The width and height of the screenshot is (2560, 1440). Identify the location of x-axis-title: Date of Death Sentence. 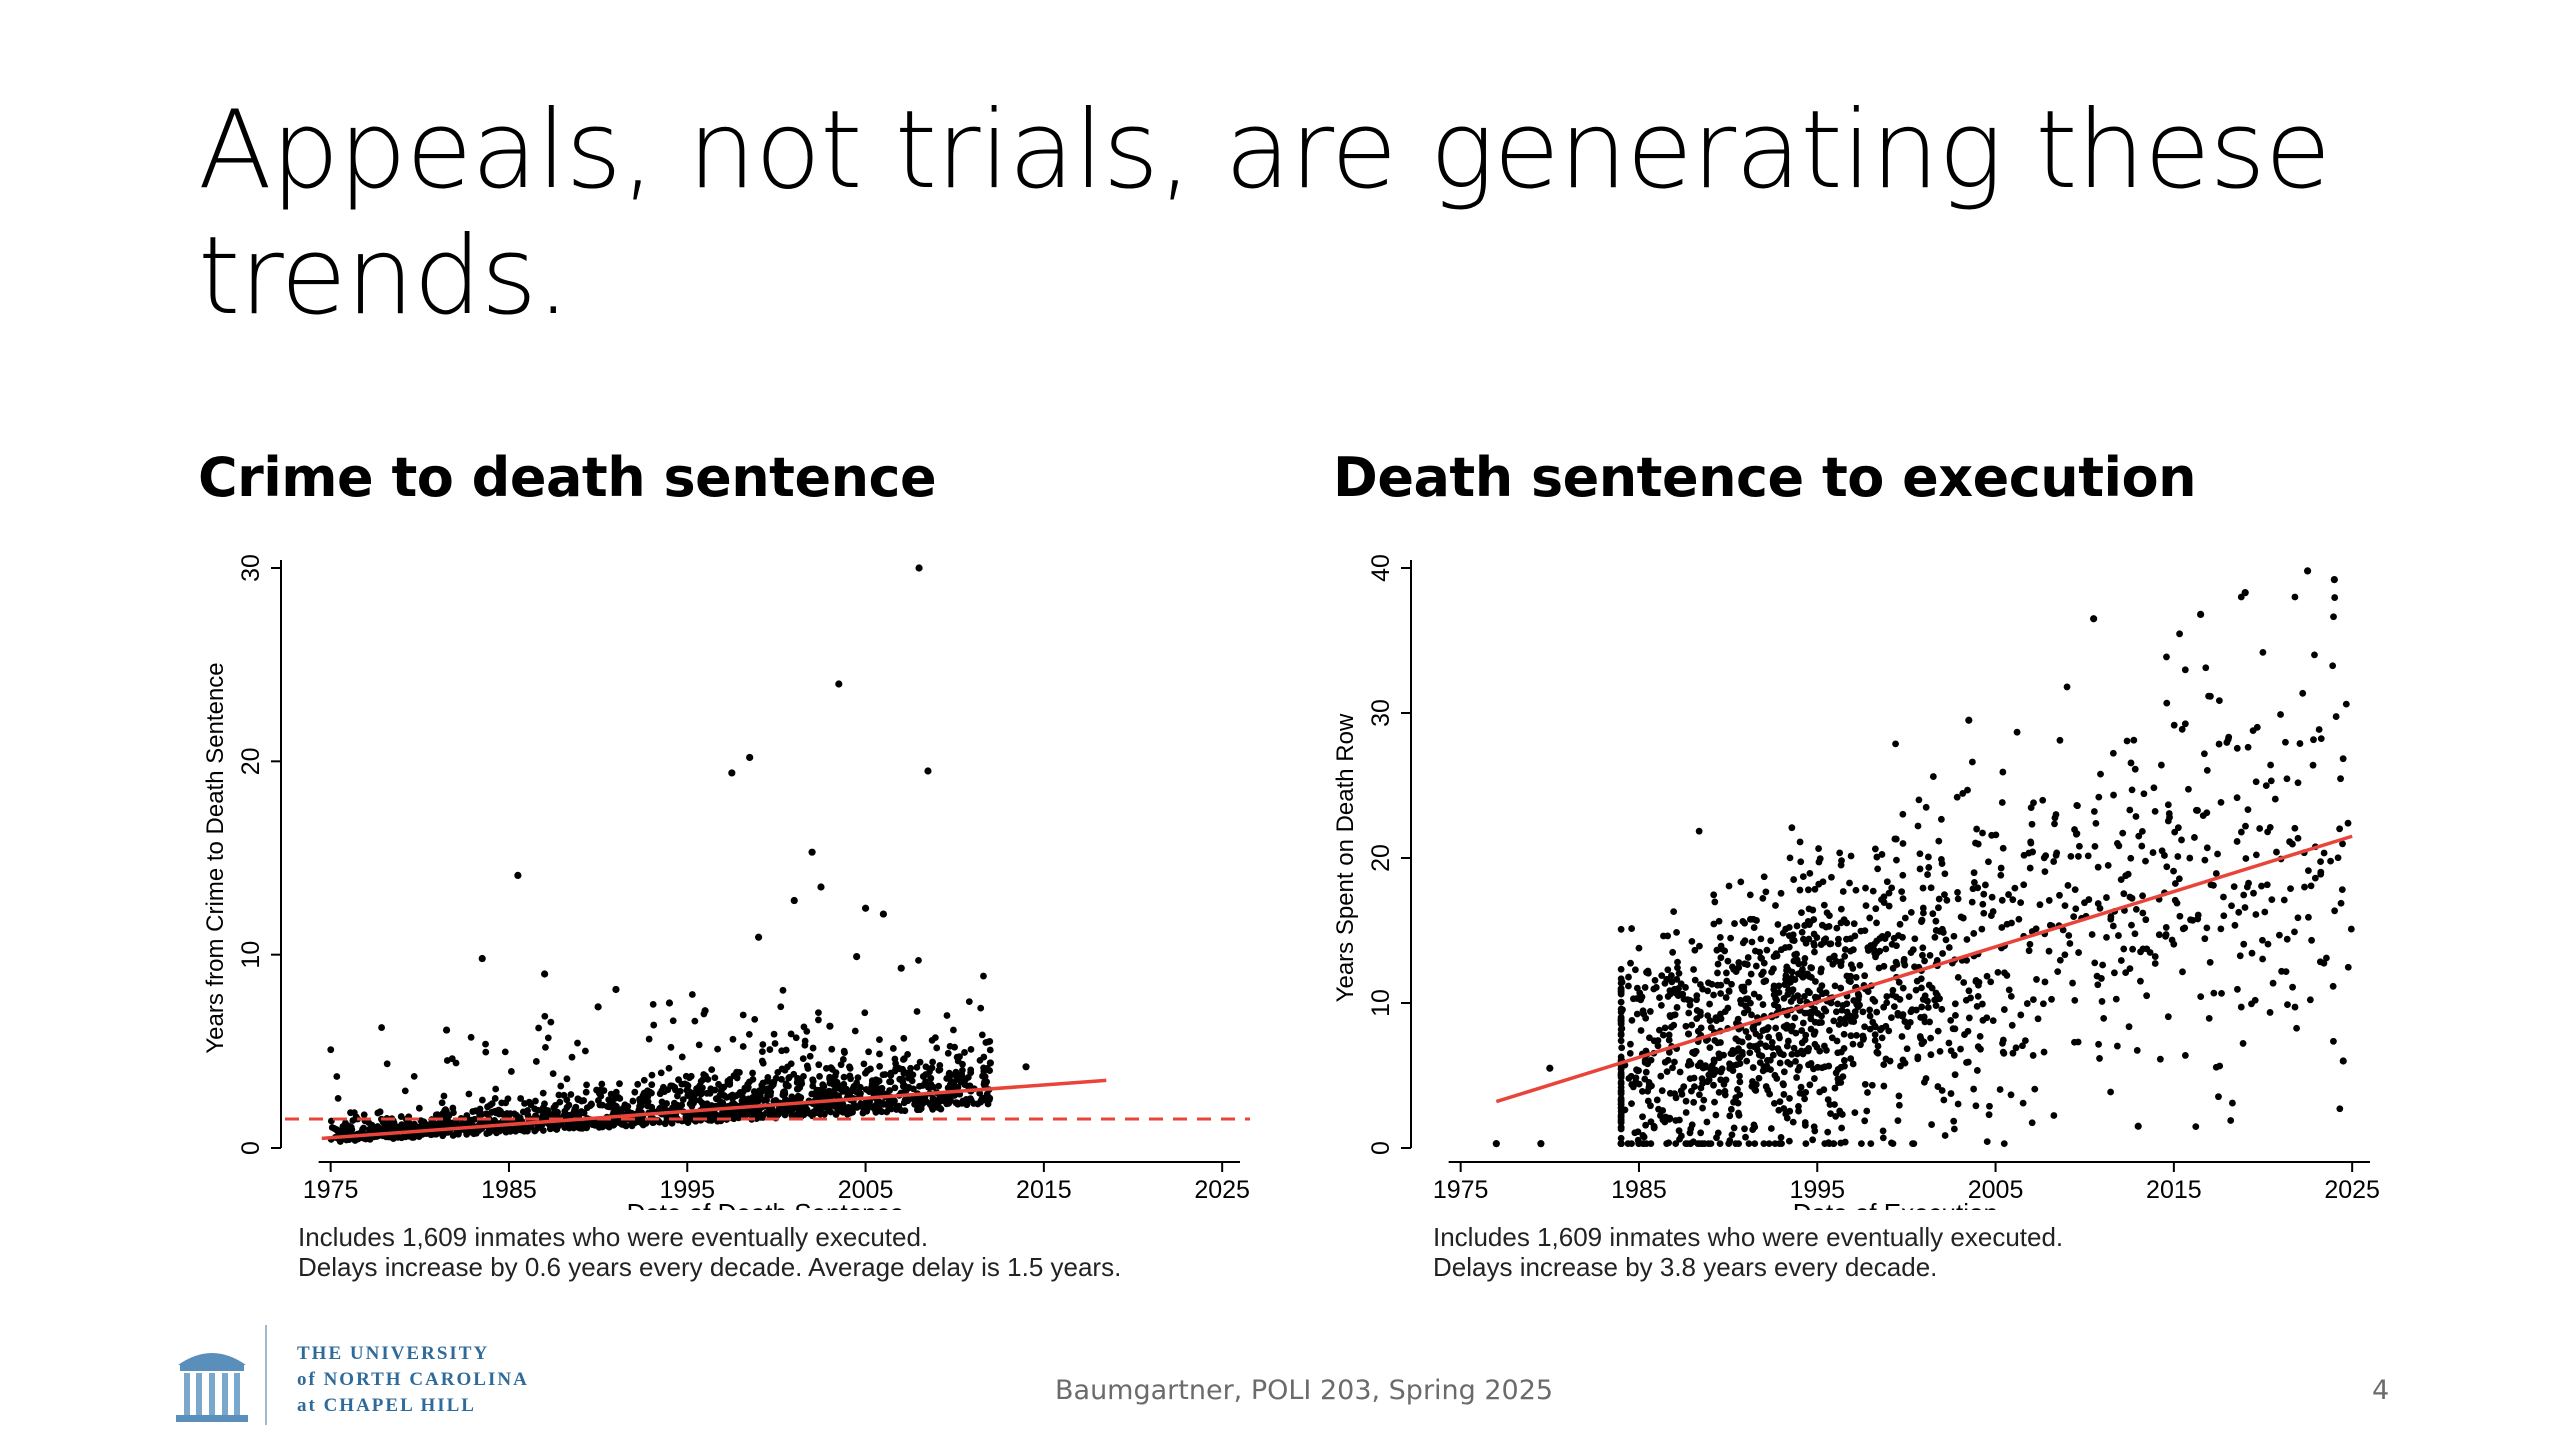
(766, 1204).